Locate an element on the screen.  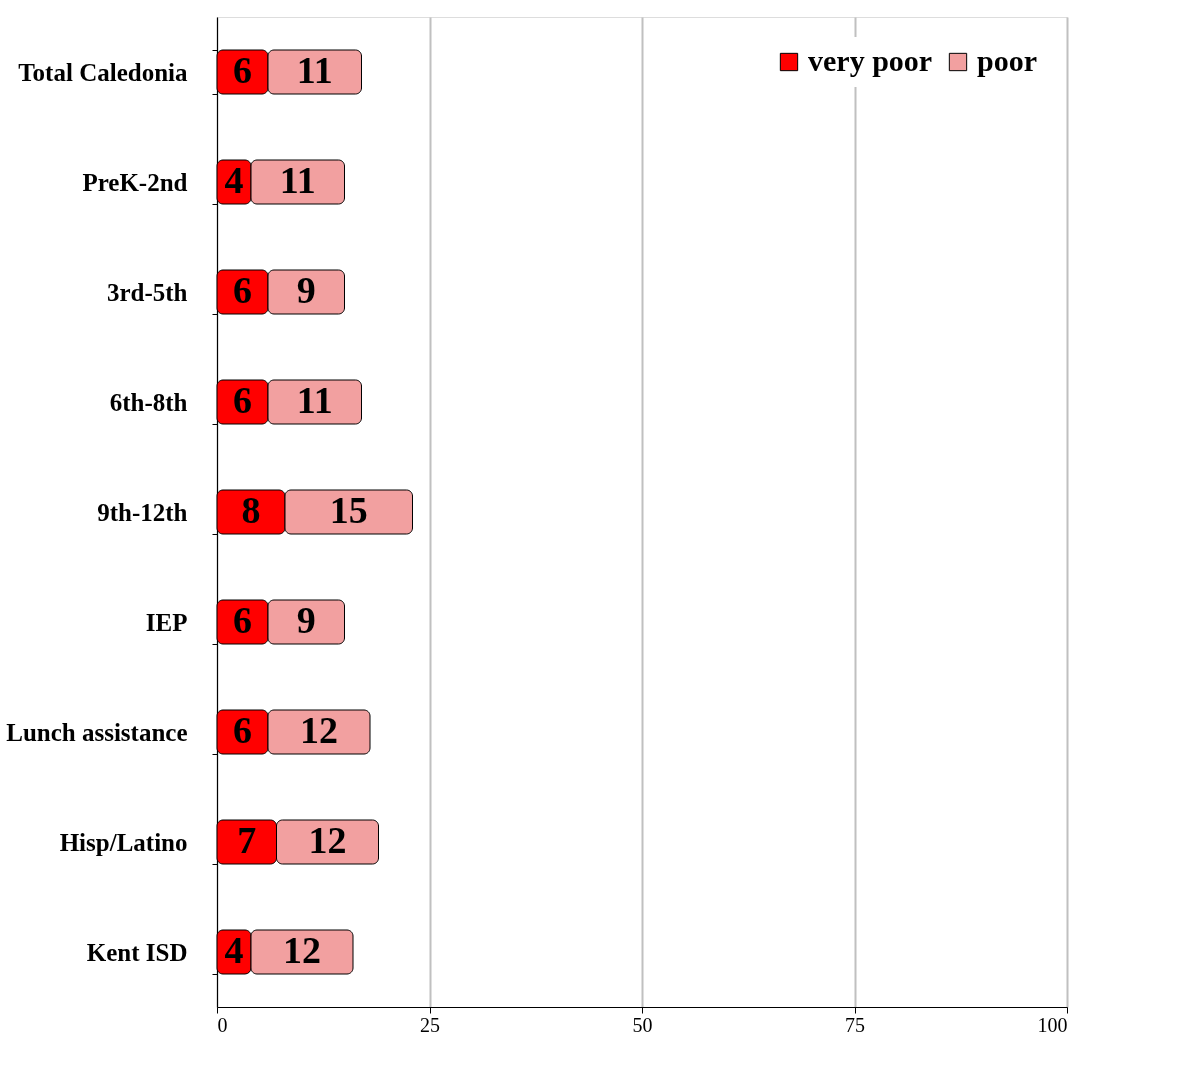
data-label: 7 is located at coordinates (247, 840).